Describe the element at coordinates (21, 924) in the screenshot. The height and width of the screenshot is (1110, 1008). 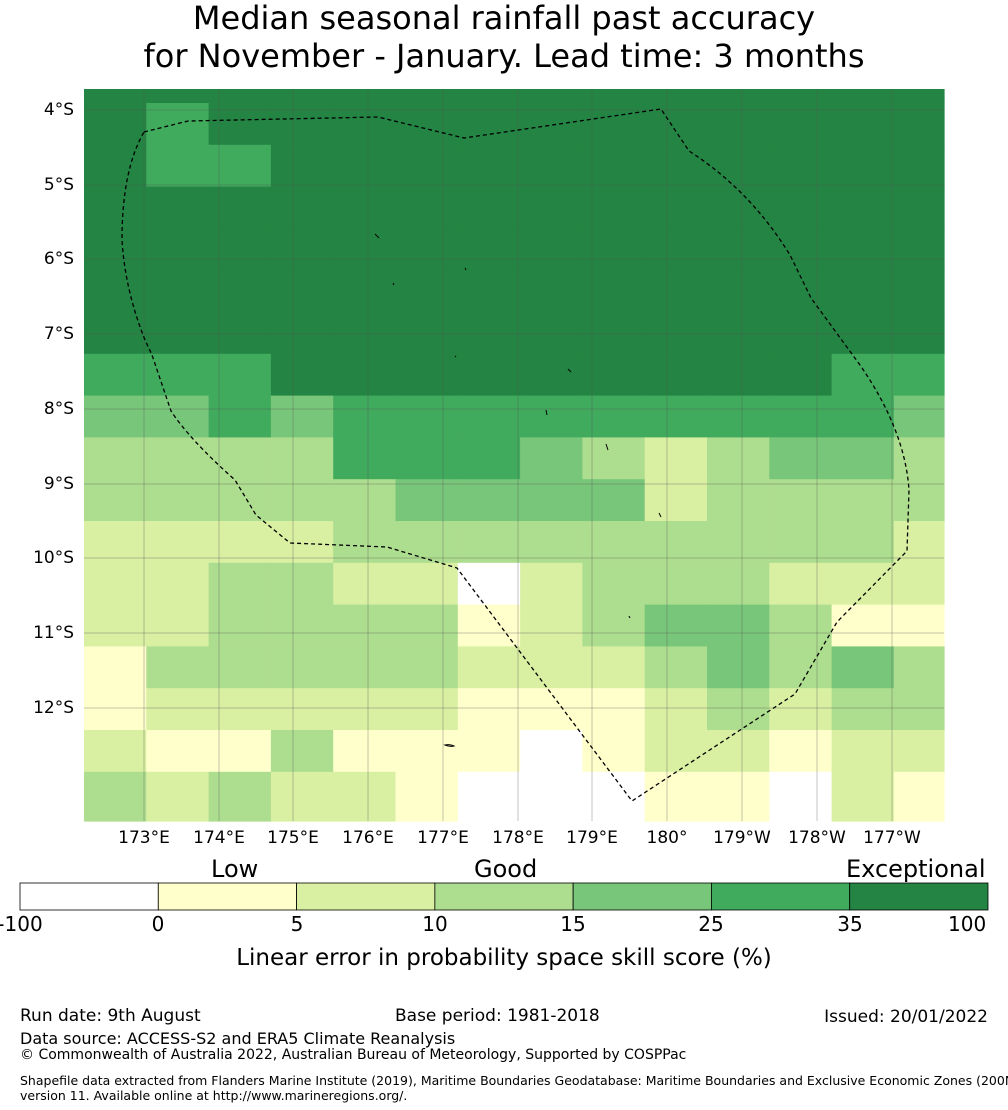
I see `colorbar-tick-label: -100` at that location.